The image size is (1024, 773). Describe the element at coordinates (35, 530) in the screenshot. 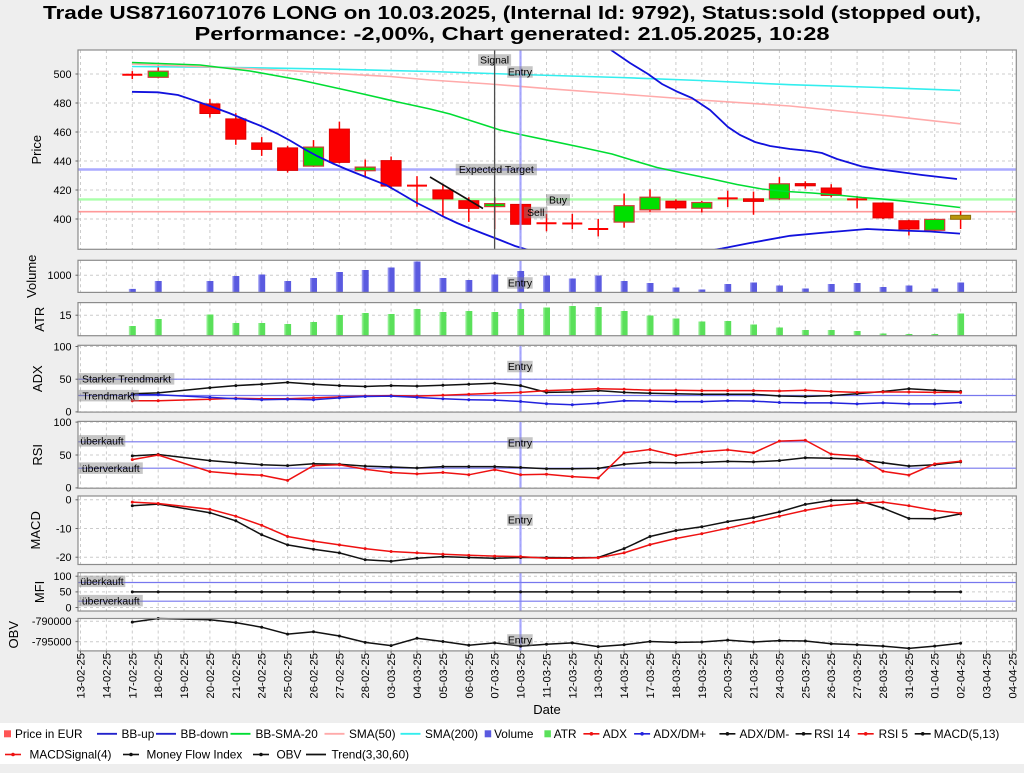

I see `svg-text: MACD` at that location.